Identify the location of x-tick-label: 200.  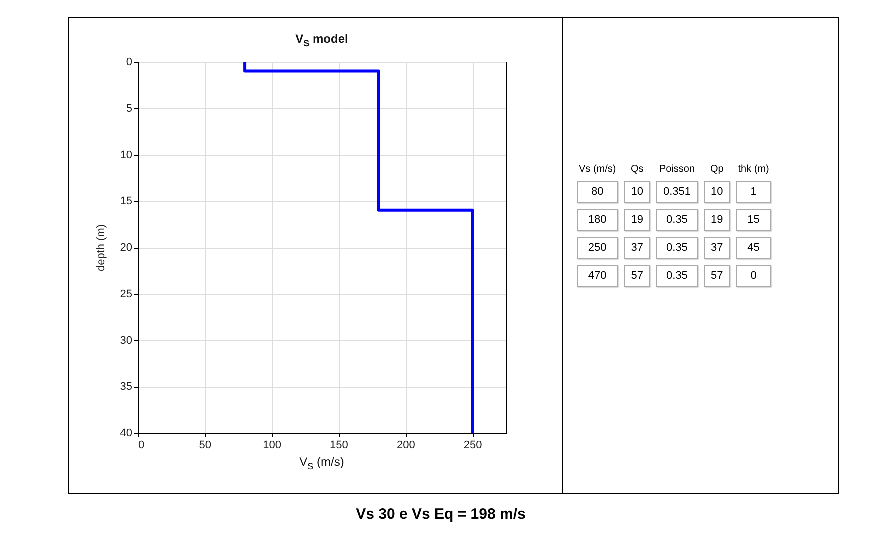
(406, 446).